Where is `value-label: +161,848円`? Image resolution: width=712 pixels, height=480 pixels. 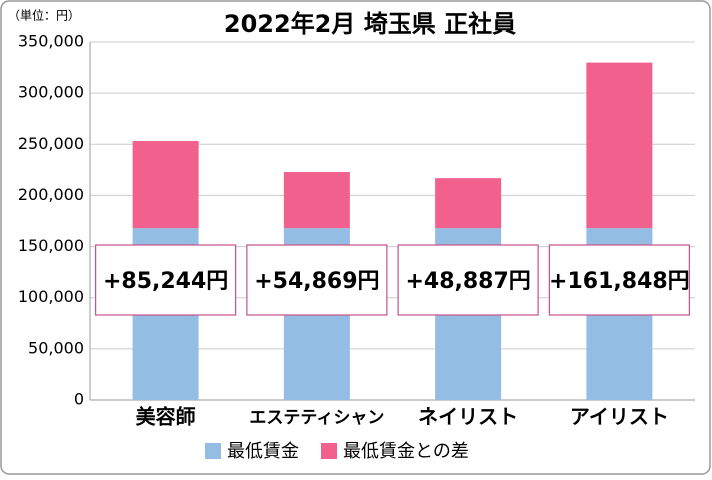
value-label: +161,848円 is located at coordinates (619, 281).